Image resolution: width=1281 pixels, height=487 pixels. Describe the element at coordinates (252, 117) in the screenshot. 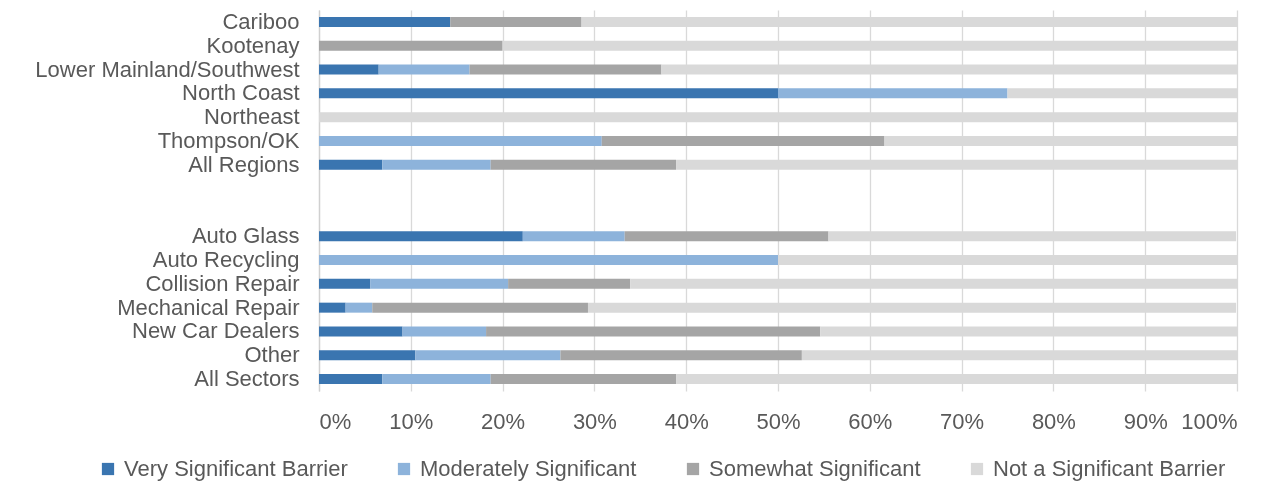

I see `y-tick-label: Northeast` at that location.